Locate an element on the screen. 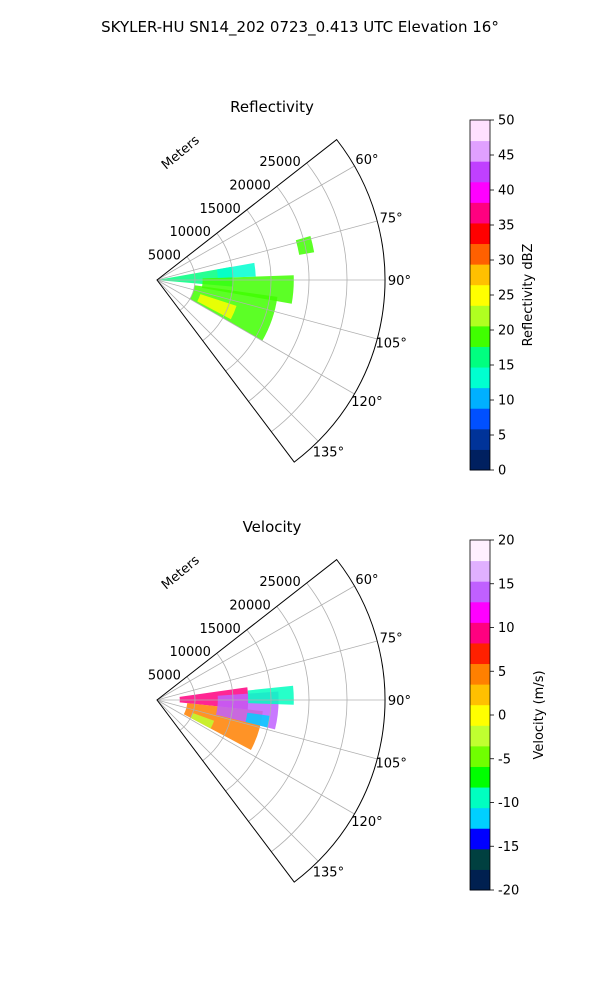 The width and height of the screenshot is (600, 1000). colorbar-tick-label-3: 15 is located at coordinates (506, 366).